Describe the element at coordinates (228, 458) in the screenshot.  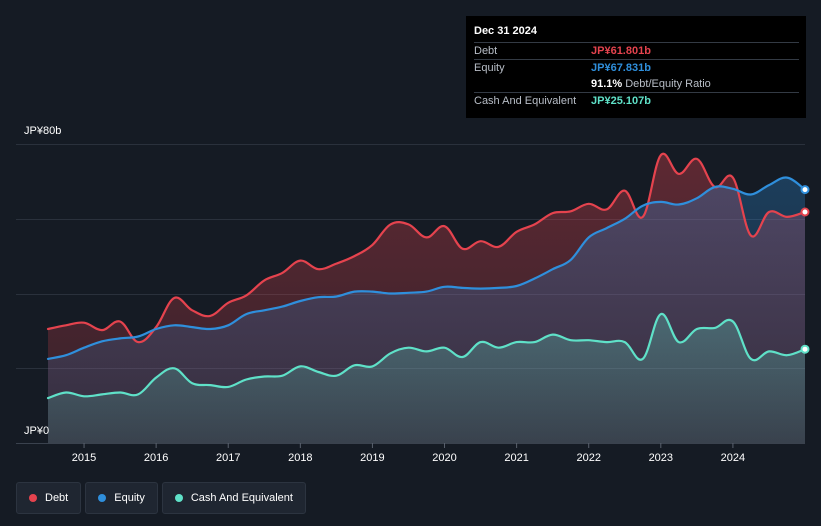
I see `x-tick-label: 2017` at that location.